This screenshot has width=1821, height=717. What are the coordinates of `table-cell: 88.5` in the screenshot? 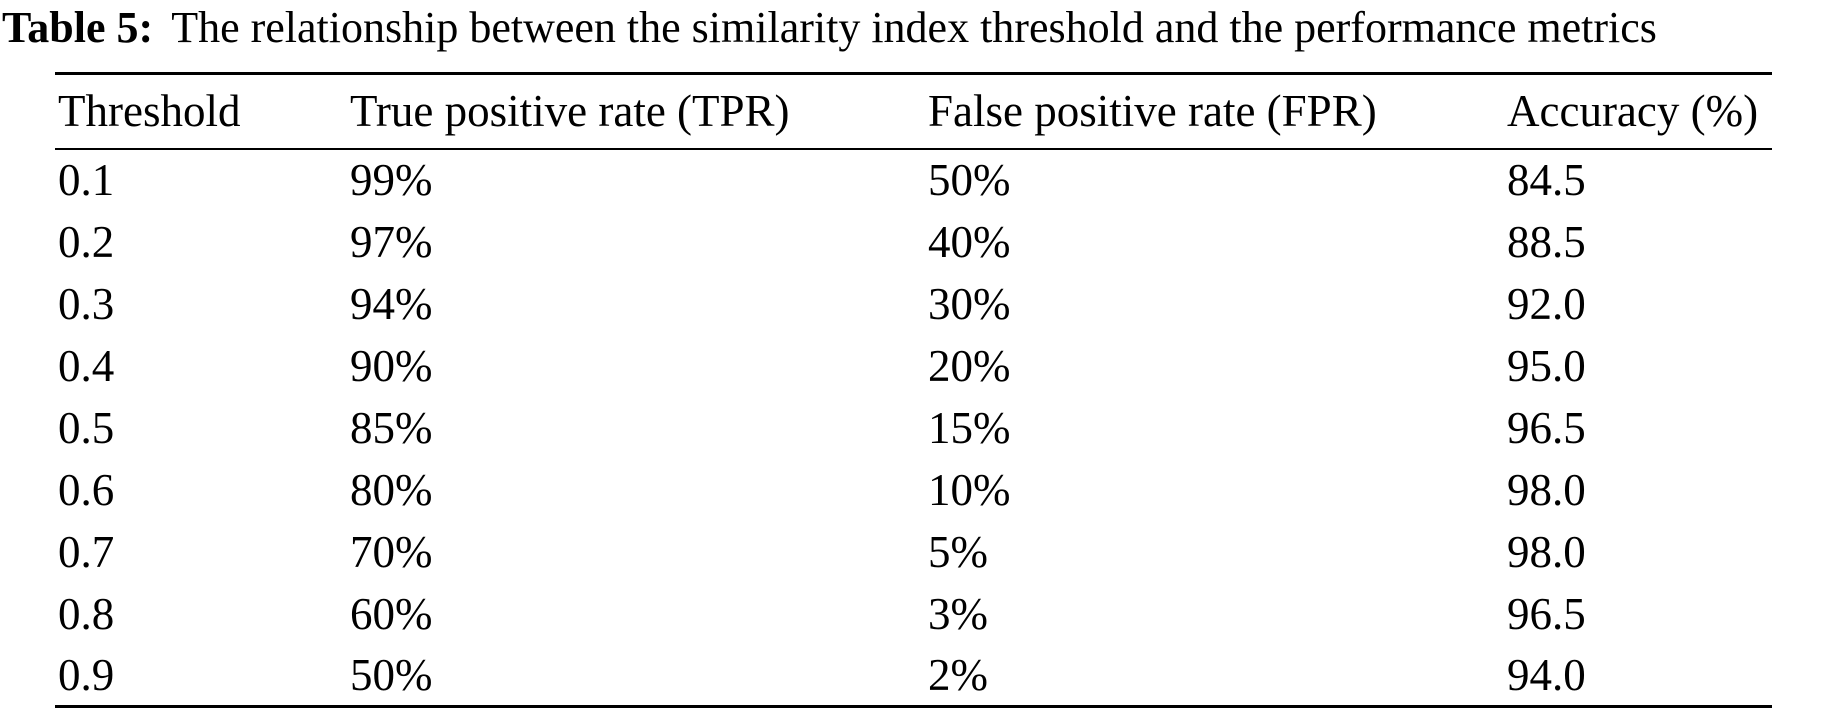 It's located at (1546, 241).